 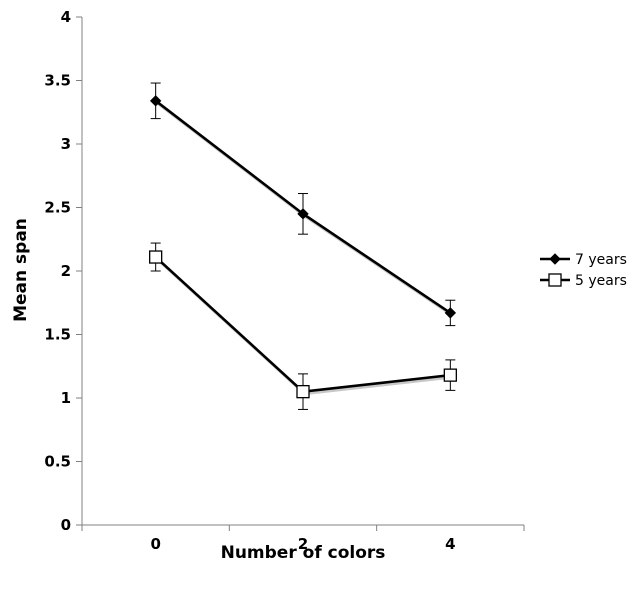 What do you see at coordinates (66, 271) in the screenshot?
I see `y-tick-label: 2` at bounding box center [66, 271].